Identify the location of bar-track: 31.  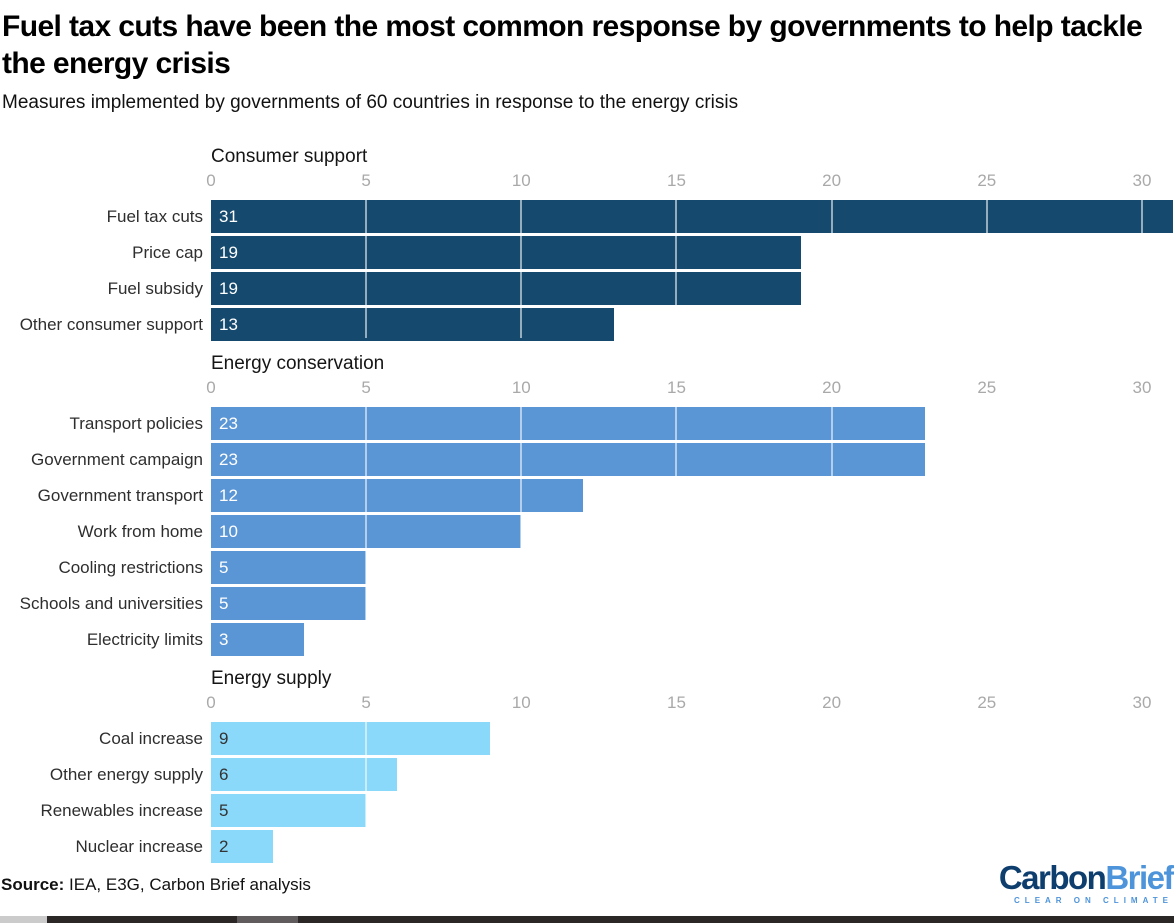
(692, 216).